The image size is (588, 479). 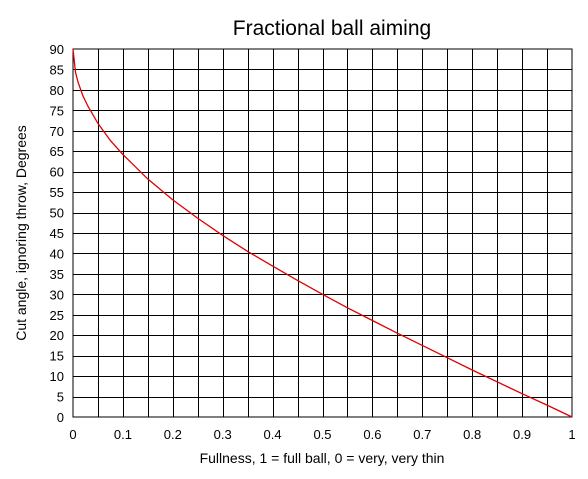 What do you see at coordinates (332, 28) in the screenshot?
I see `chart-title: Fractional ball aiming` at bounding box center [332, 28].